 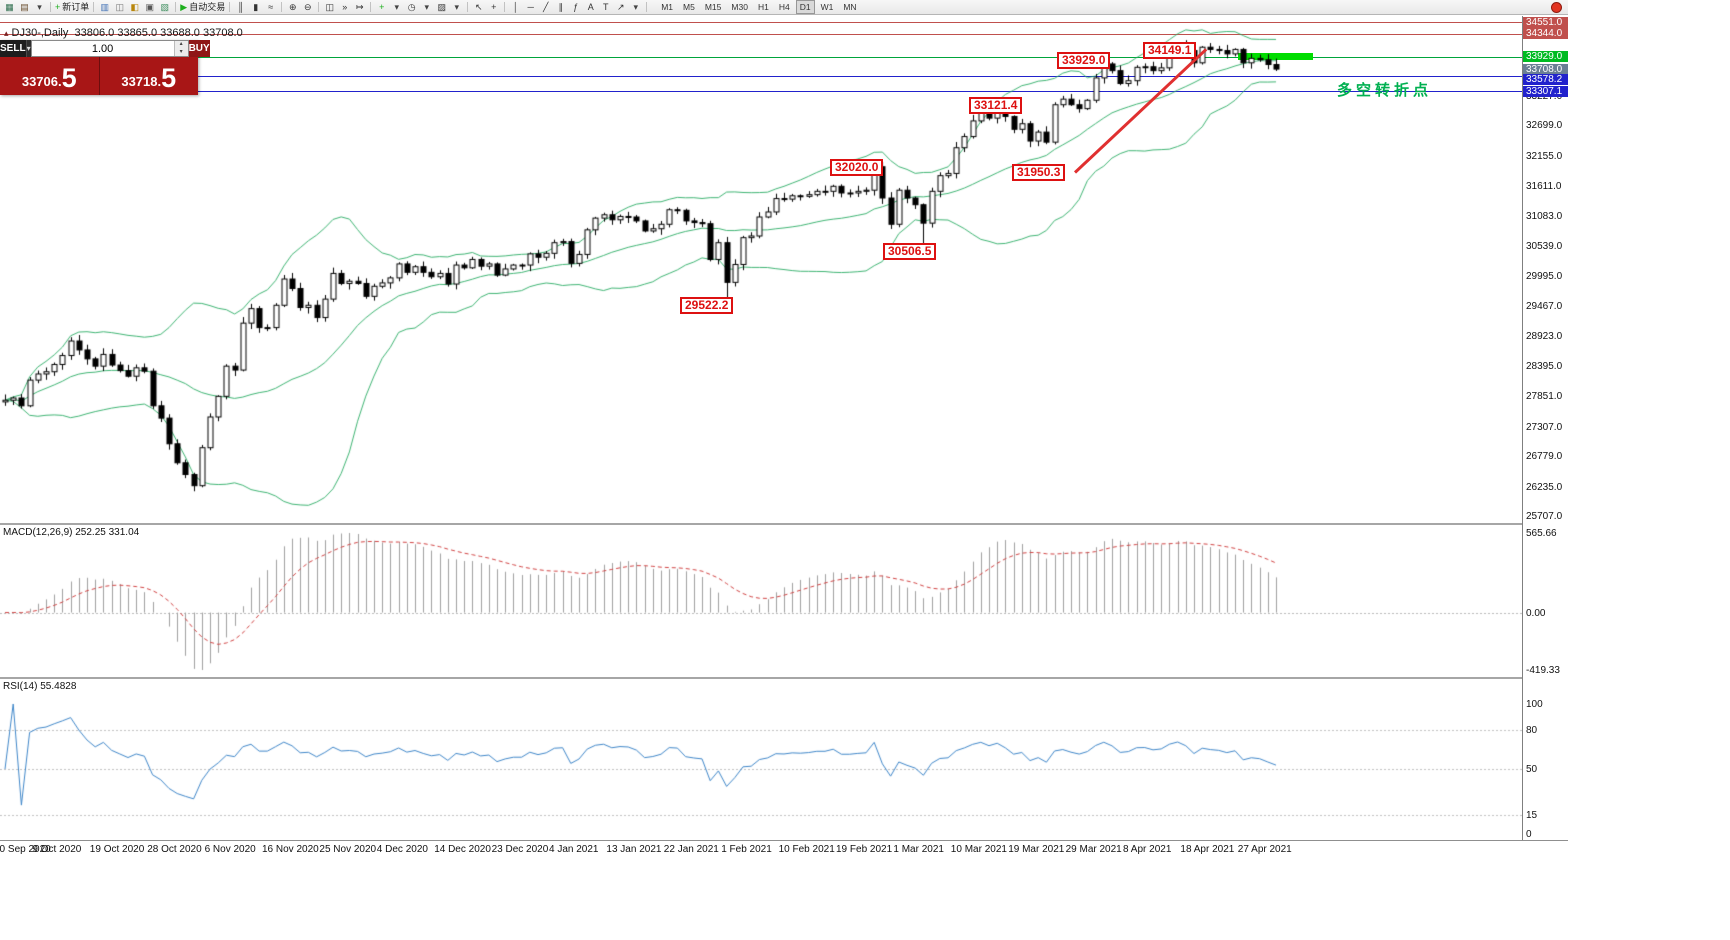 I want to click on vertical-line-icon: │, so click(x=515, y=6).